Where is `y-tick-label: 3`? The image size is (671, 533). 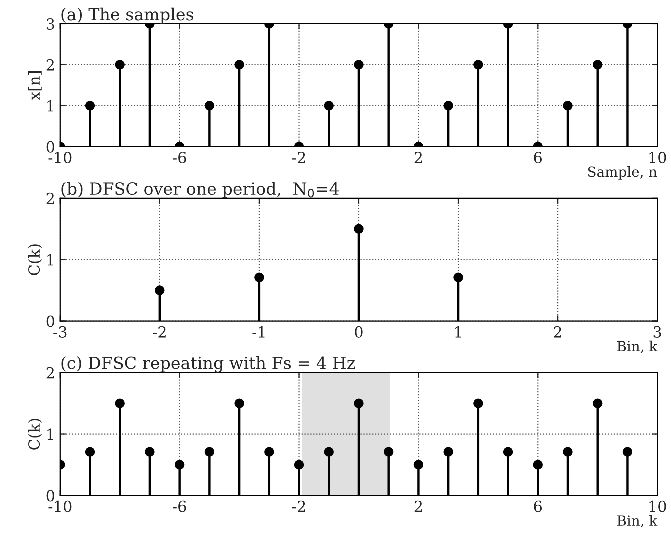 y-tick-label: 3 is located at coordinates (50, 24).